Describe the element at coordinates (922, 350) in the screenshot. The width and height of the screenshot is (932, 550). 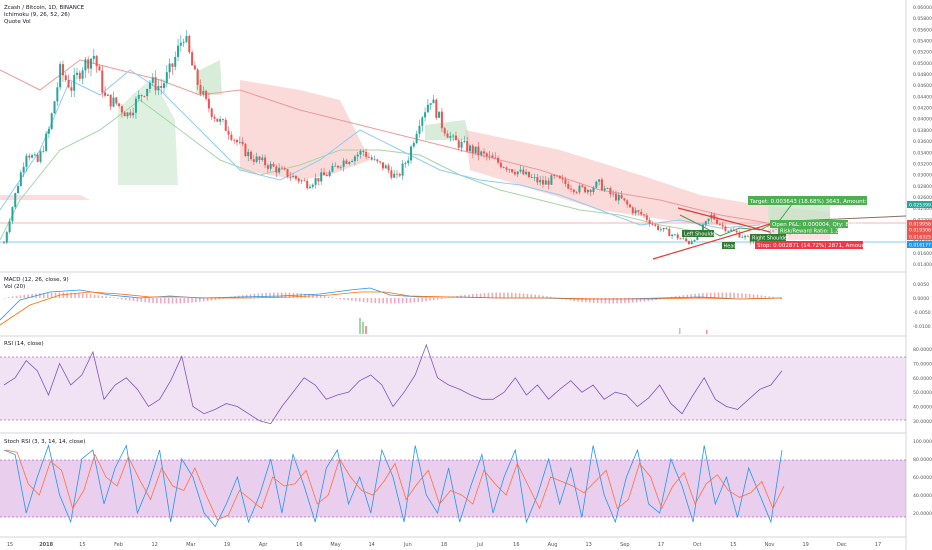
I see `rsi-tick-label: 80.0000` at that location.